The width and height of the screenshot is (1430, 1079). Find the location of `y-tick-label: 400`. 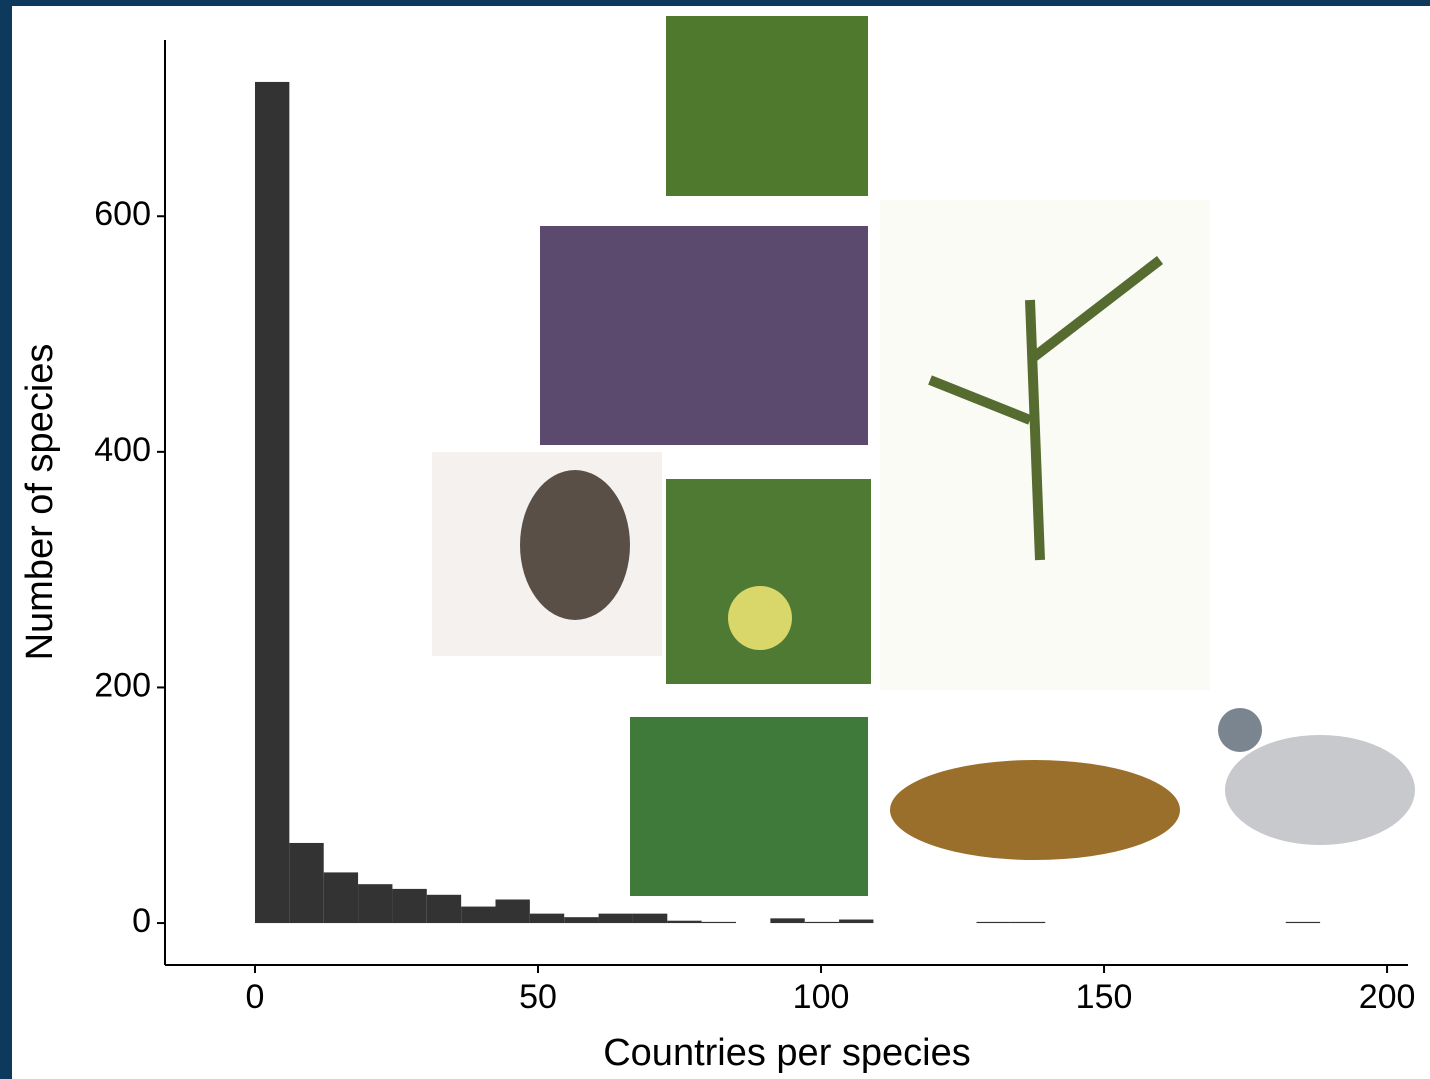

y-tick-label: 400 is located at coordinates (122, 450).